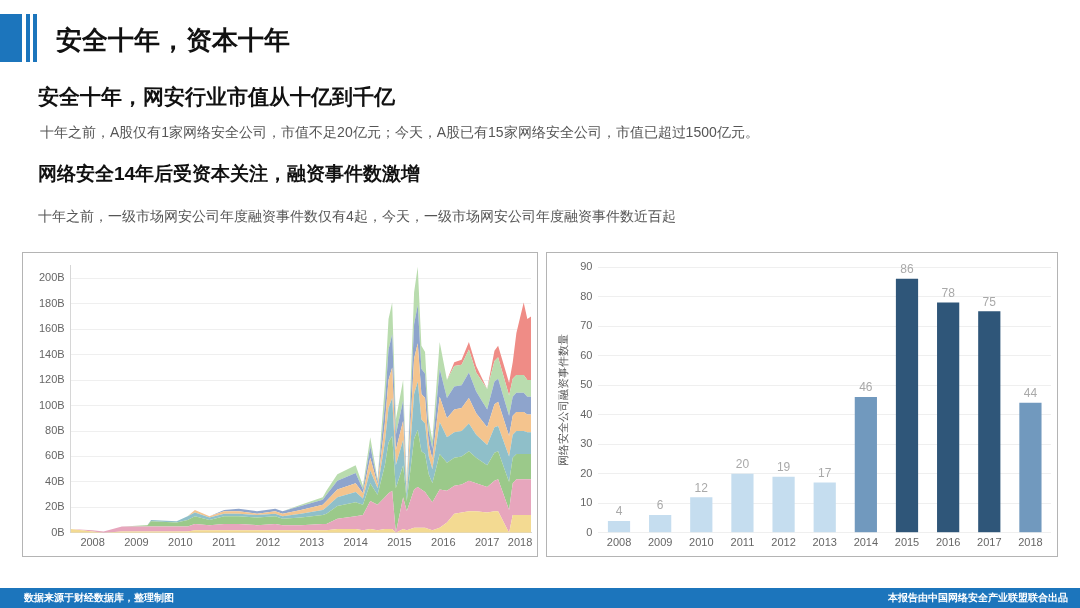 The width and height of the screenshot is (1080, 608). I want to click on data-label: 4, so click(619, 511).